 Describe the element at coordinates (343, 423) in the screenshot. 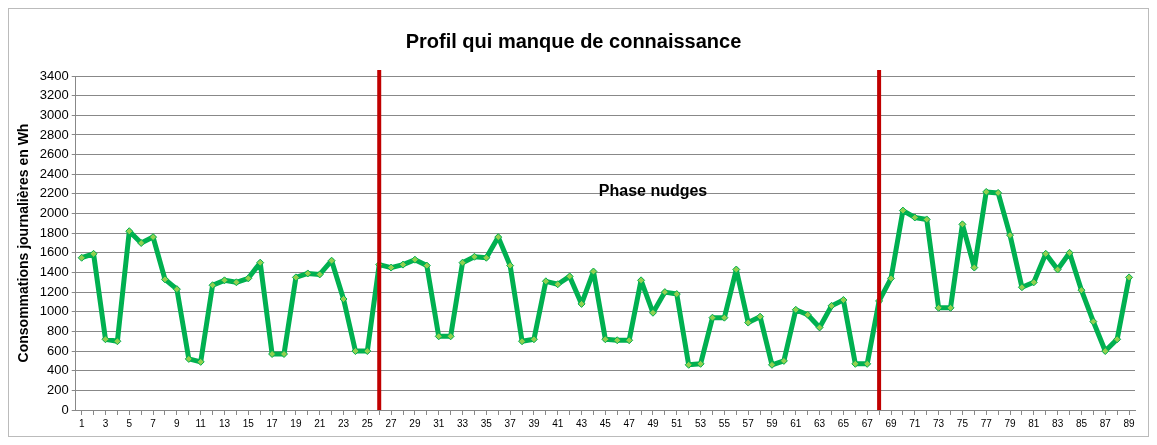

I see `x-tick-label: 23` at that location.